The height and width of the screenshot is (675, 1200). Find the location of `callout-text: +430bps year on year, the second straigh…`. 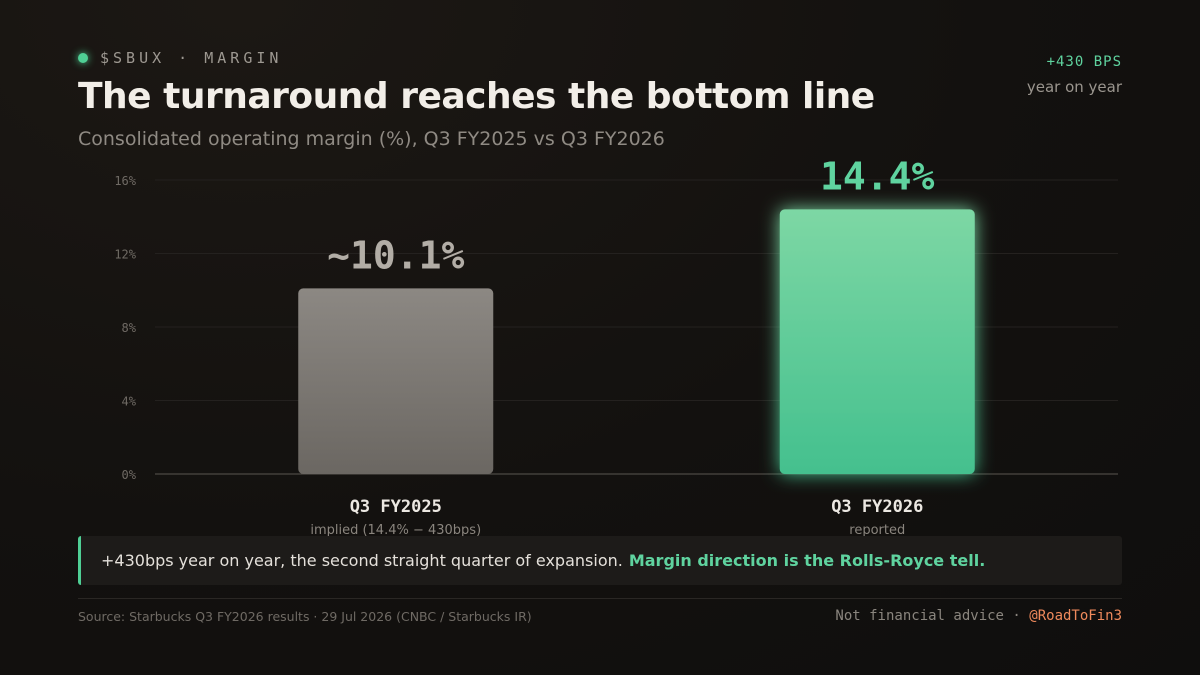

callout-text: +430bps year on year, the second straigh… is located at coordinates (362, 560).